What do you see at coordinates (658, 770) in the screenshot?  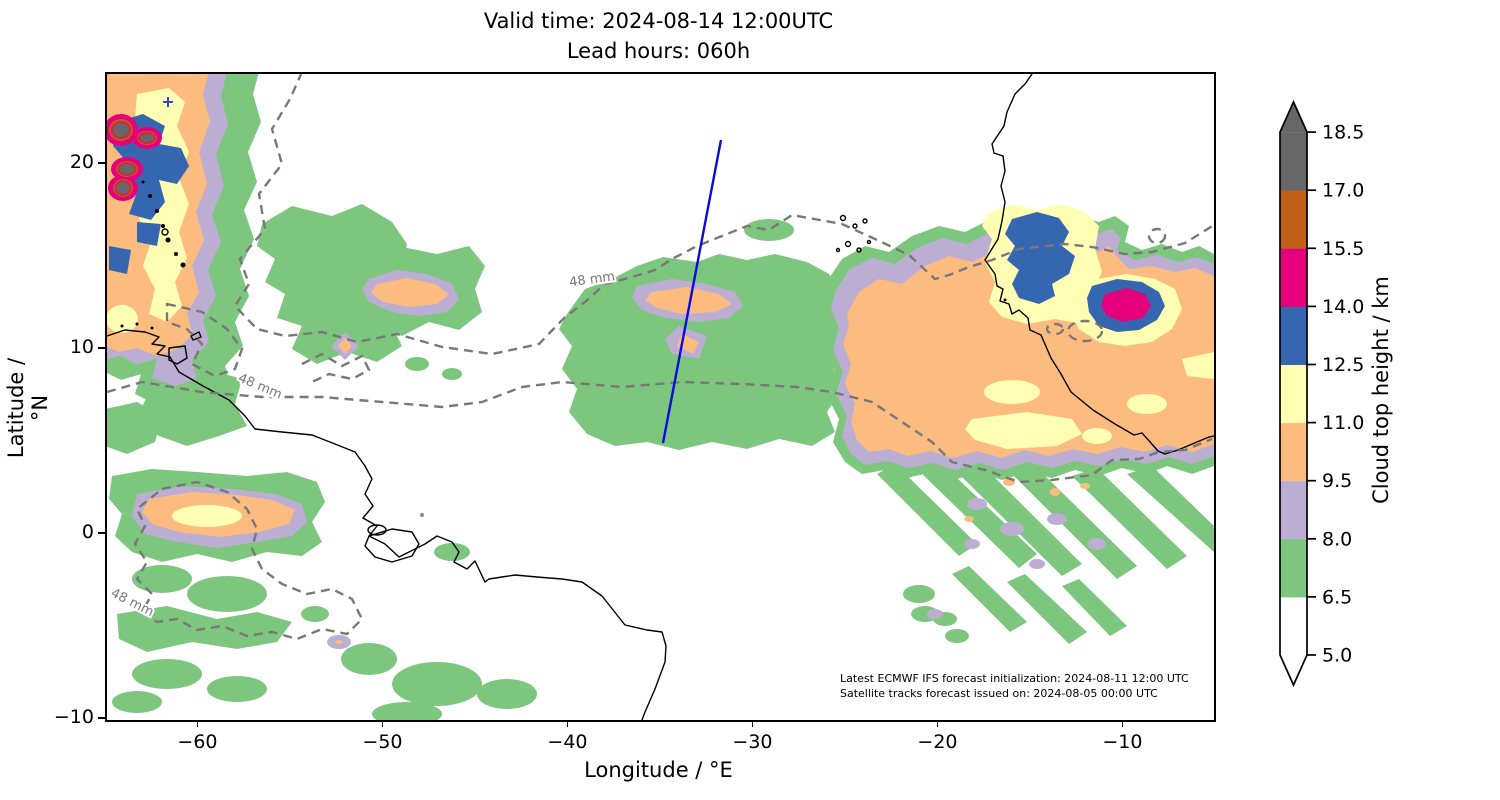 I see `x-axis-label: Longitude / °E` at bounding box center [658, 770].